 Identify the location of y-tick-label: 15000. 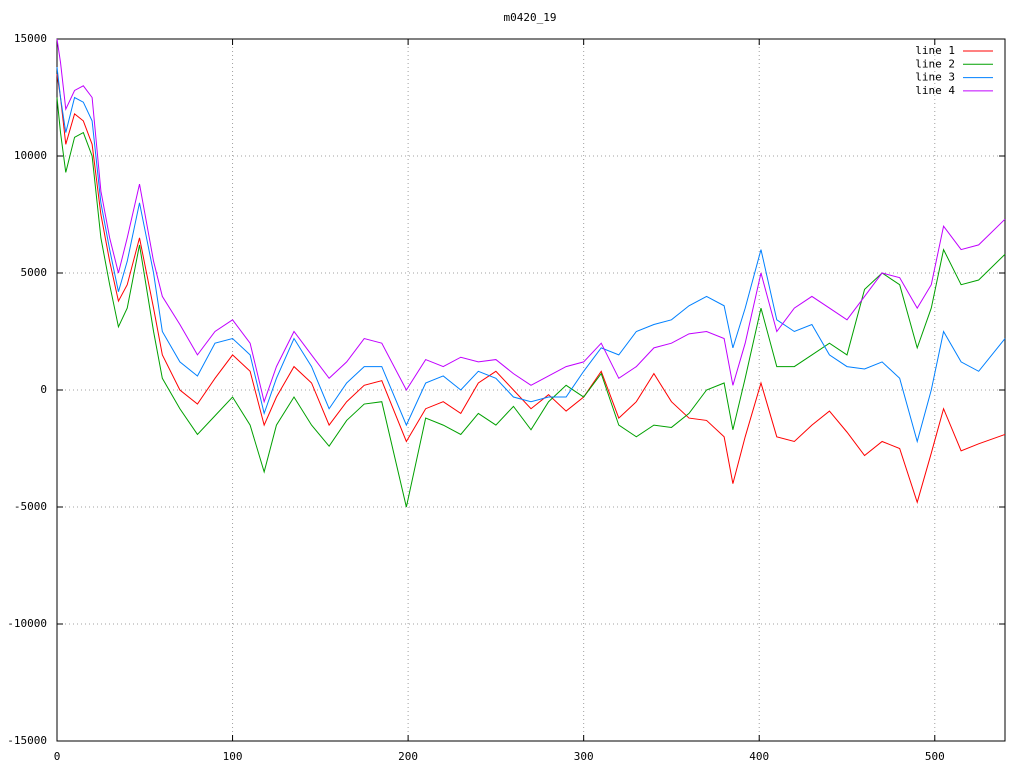
(30, 38).